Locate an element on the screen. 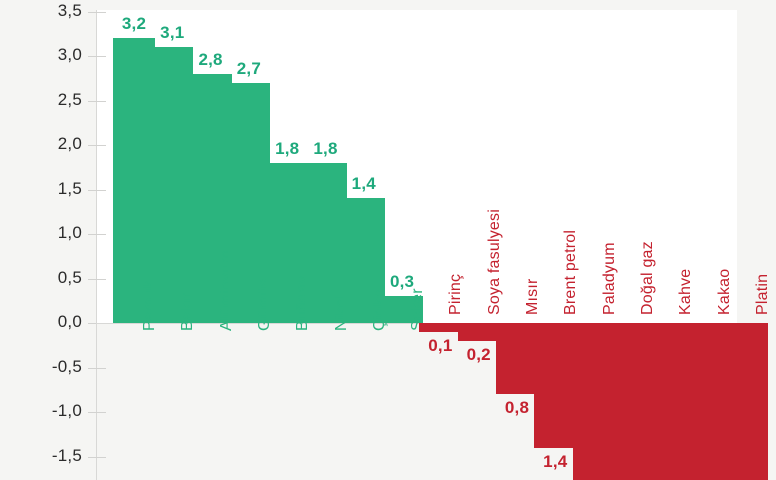 Image resolution: width=776 pixels, height=480 pixels. y-axis-tick-label: 3,0 is located at coordinates (69, 54).